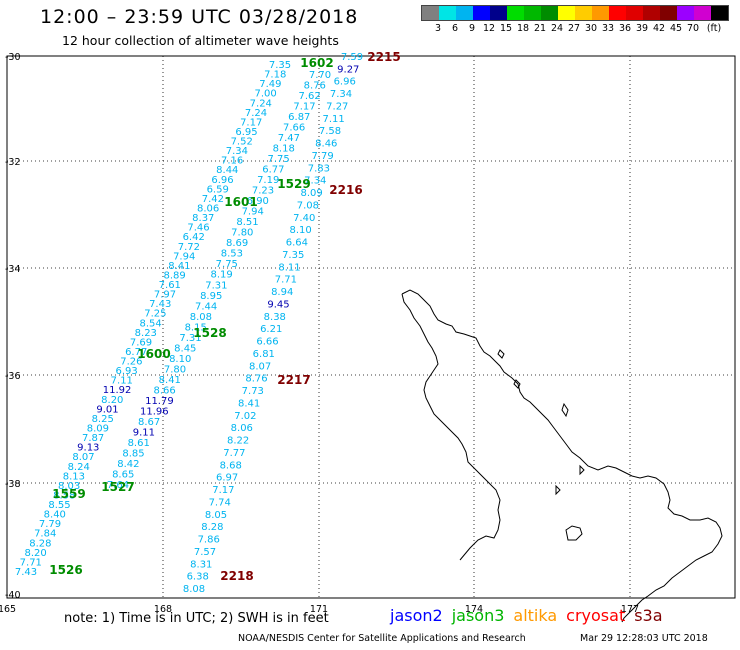  What do you see at coordinates (234, 453) in the screenshot?
I see `swh-value-label: 7.77` at bounding box center [234, 453].